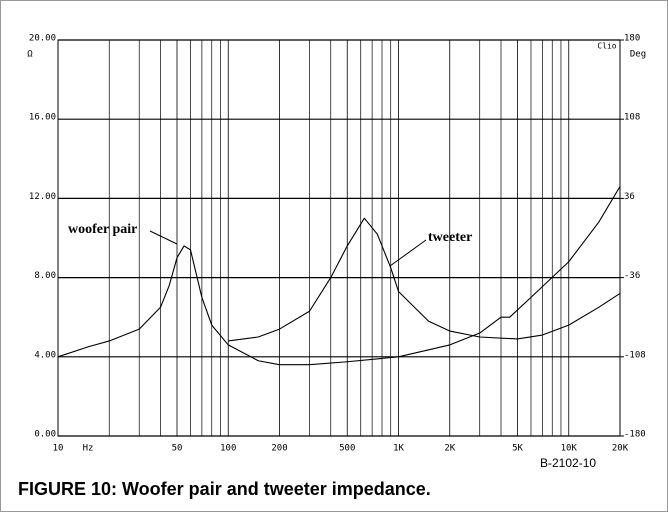  What do you see at coordinates (102, 229) in the screenshot?
I see `series-annotation: woofer pair` at bounding box center [102, 229].